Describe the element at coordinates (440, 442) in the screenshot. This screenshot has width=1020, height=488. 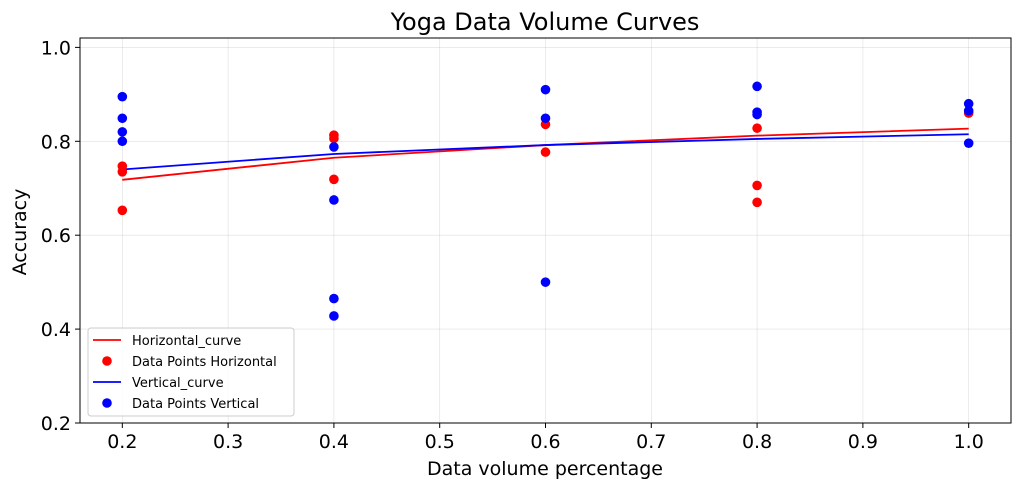
I see `x-tick-label: 0.5` at that location.